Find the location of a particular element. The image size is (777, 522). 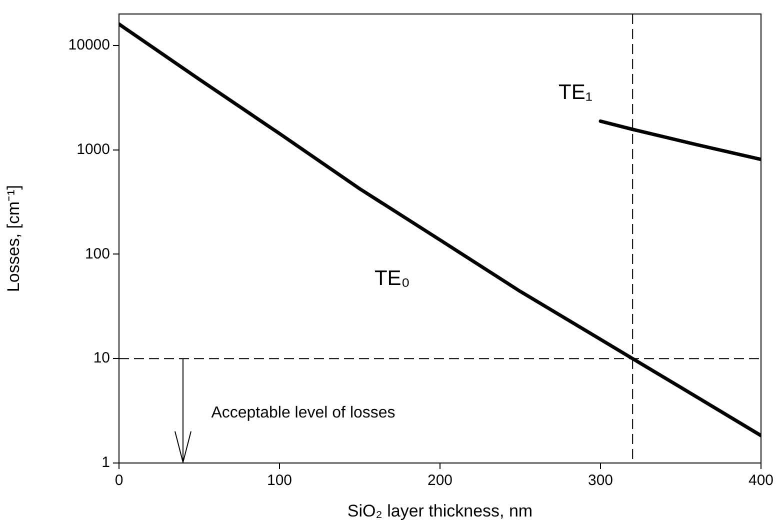

y-tick-label: 10 is located at coordinates (101, 358).